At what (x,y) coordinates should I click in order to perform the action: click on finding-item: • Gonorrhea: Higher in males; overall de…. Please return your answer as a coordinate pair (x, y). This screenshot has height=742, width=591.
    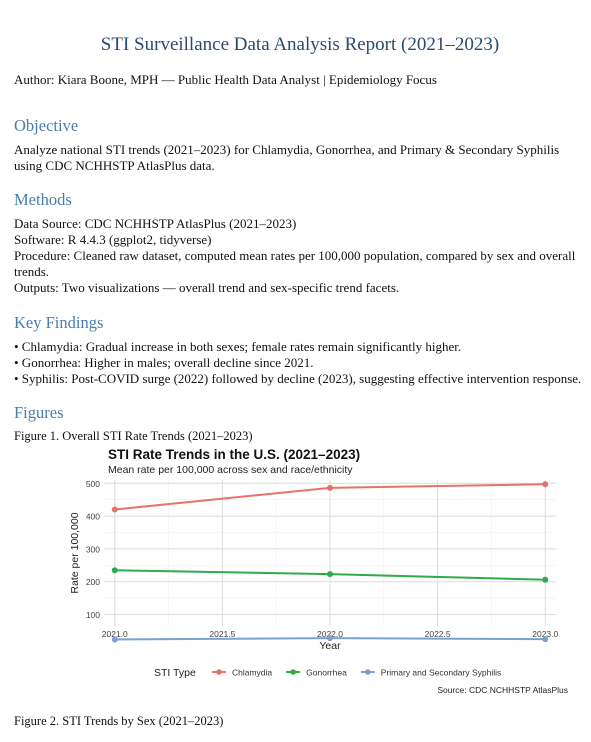
    Looking at the image, I should click on (164, 362).